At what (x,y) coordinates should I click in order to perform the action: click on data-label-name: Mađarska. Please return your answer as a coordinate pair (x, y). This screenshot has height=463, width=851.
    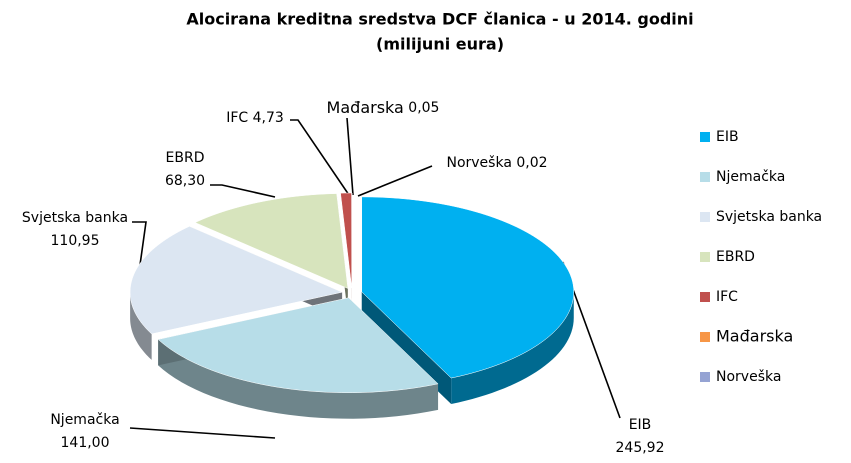
    Looking at the image, I should click on (365, 107).